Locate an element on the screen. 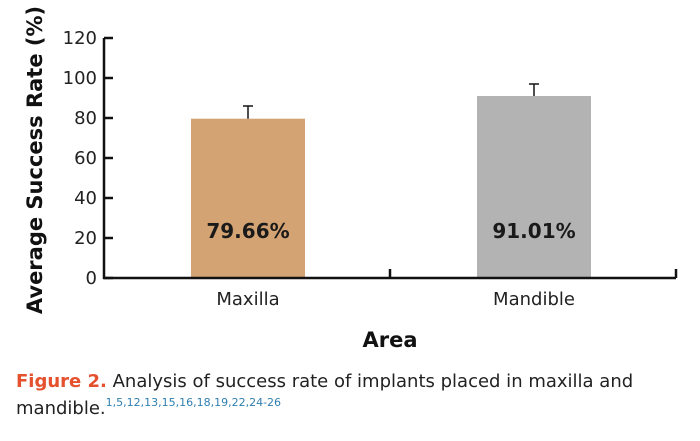 The image size is (700, 441). x-tick-label-maxilla: Maxilla is located at coordinates (247, 299).